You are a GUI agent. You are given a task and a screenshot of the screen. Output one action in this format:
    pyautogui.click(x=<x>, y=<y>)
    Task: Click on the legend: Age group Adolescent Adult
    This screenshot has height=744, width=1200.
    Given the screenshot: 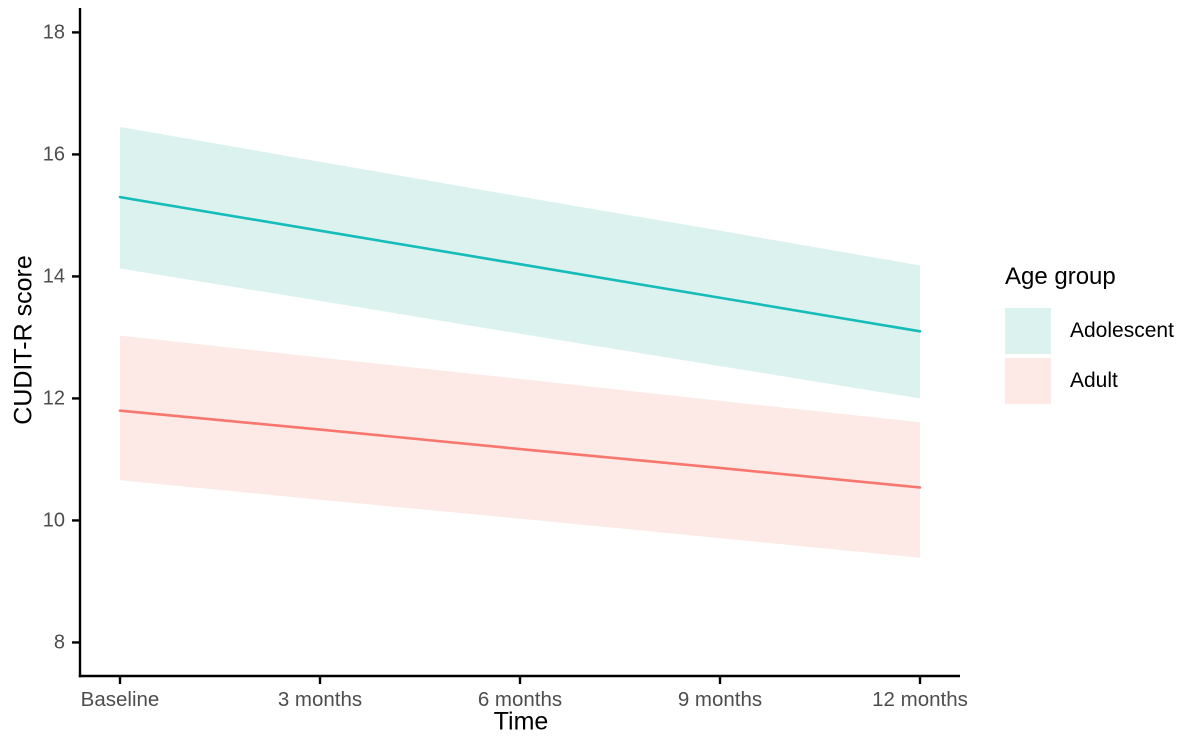 What is the action you would take?
    pyautogui.click(x=1089, y=335)
    